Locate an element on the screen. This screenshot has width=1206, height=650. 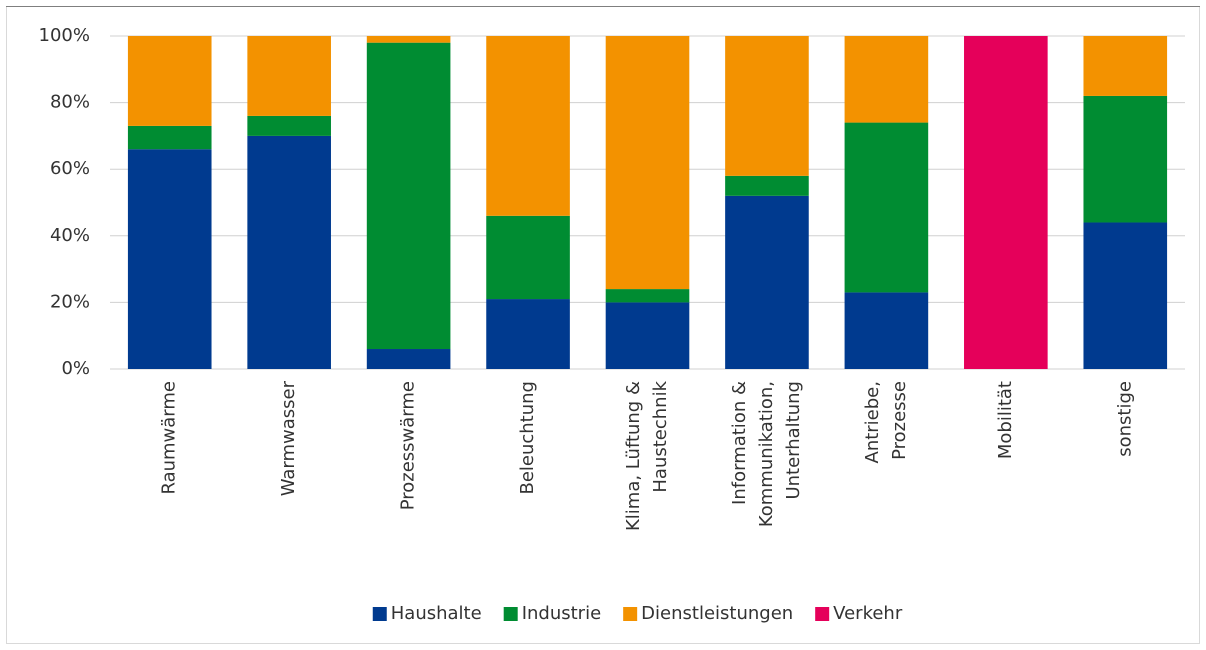
x-tick-label: Beleuchtung is located at coordinates (527, 438).